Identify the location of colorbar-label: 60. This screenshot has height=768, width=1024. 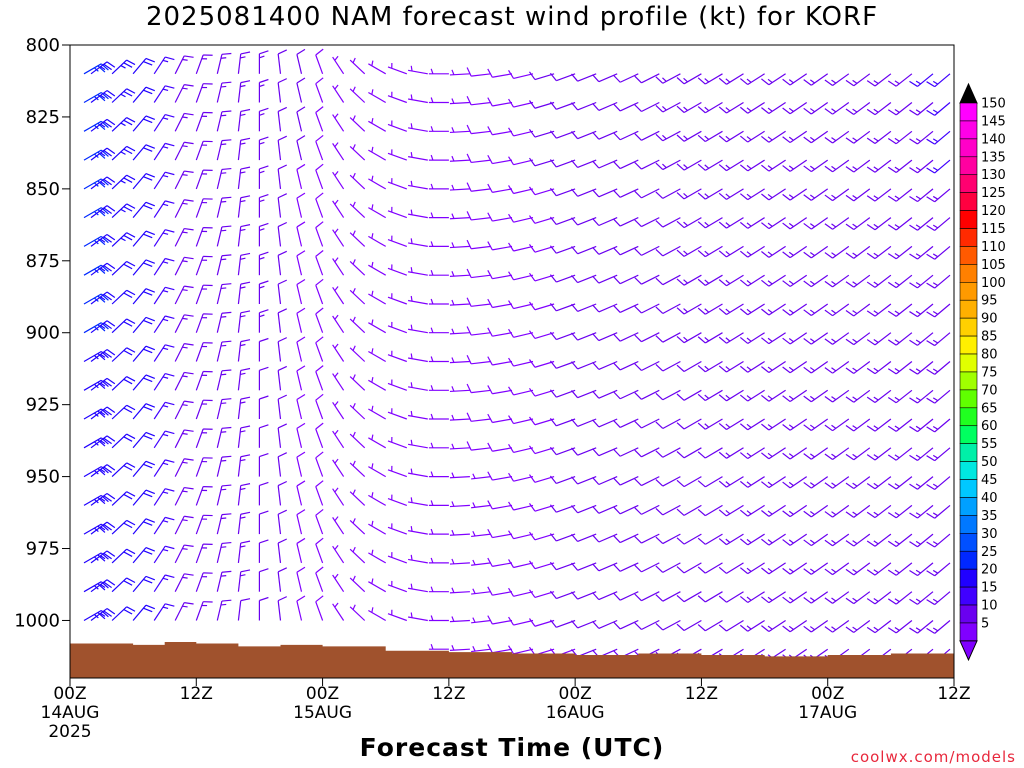
(989, 426).